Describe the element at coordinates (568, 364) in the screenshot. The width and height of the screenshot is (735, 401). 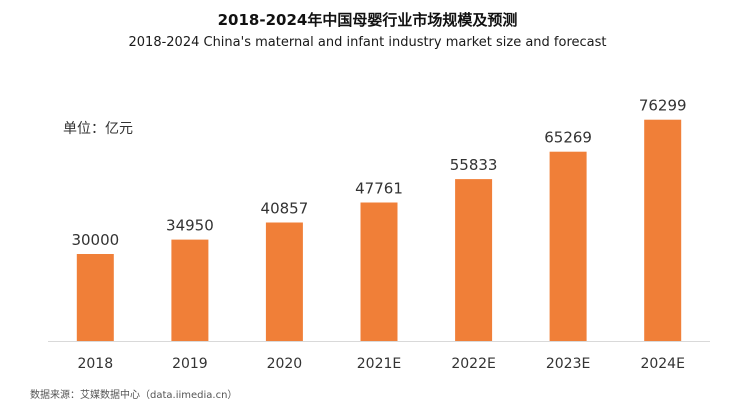
I see `x-tick-label-2023E: 2023E` at that location.